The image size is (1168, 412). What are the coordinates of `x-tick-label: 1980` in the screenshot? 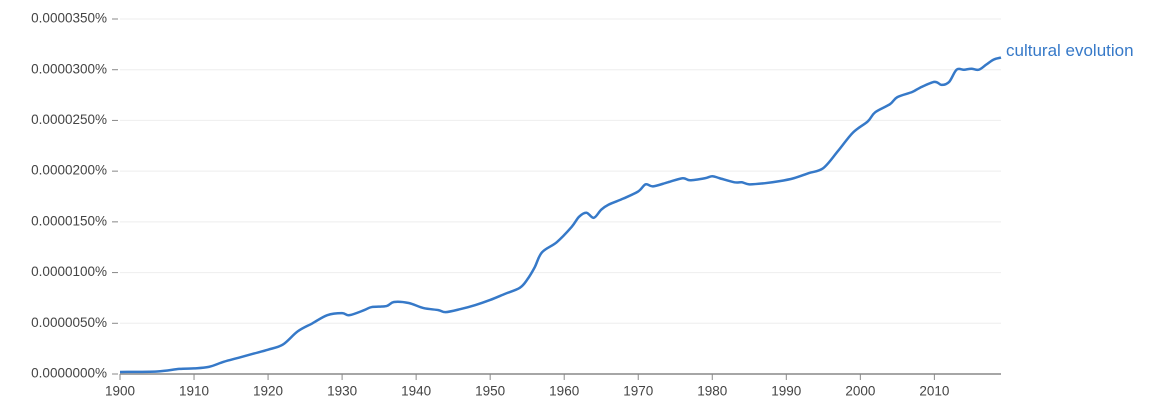 It's located at (712, 391).